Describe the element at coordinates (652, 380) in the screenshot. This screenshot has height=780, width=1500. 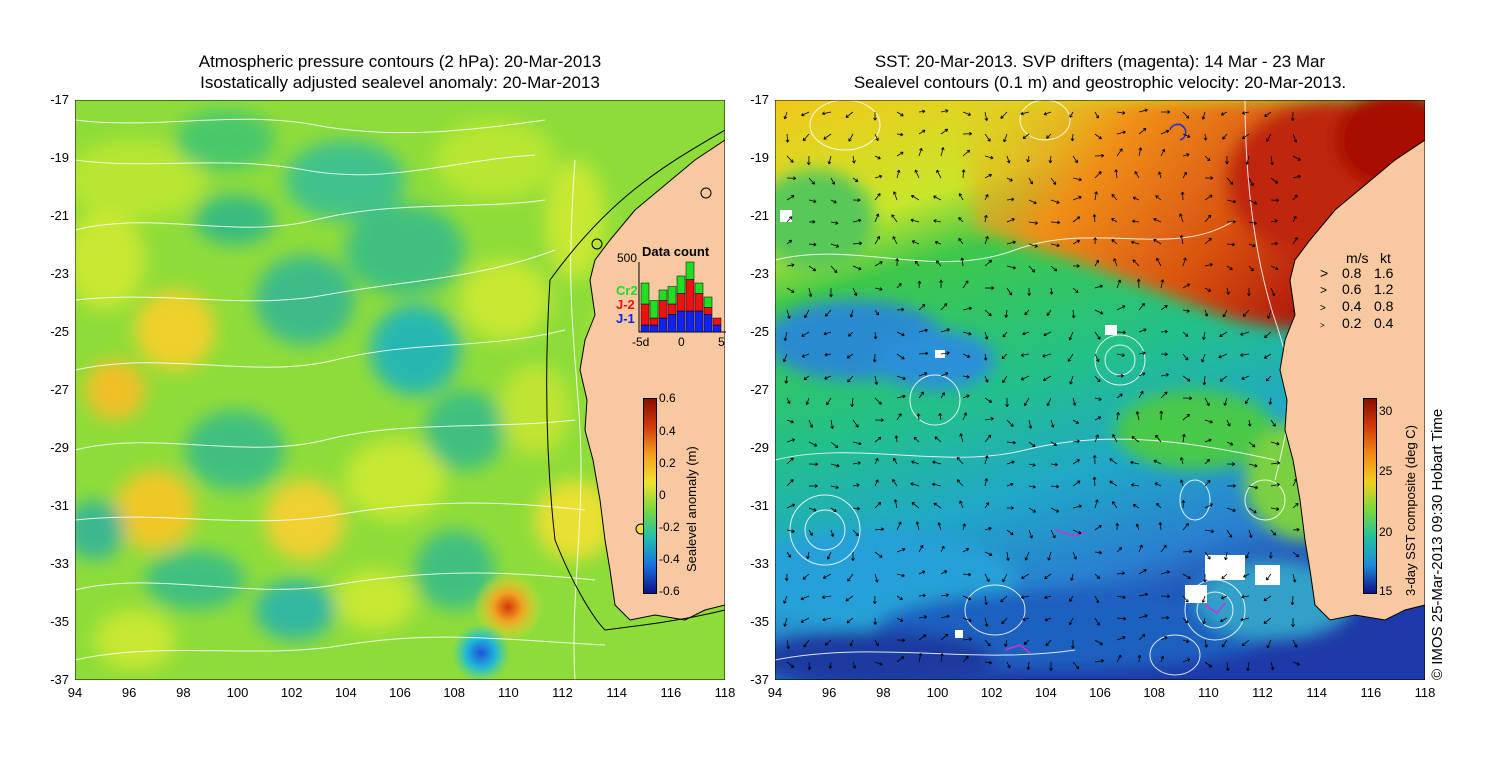
I see `coastline` at that location.